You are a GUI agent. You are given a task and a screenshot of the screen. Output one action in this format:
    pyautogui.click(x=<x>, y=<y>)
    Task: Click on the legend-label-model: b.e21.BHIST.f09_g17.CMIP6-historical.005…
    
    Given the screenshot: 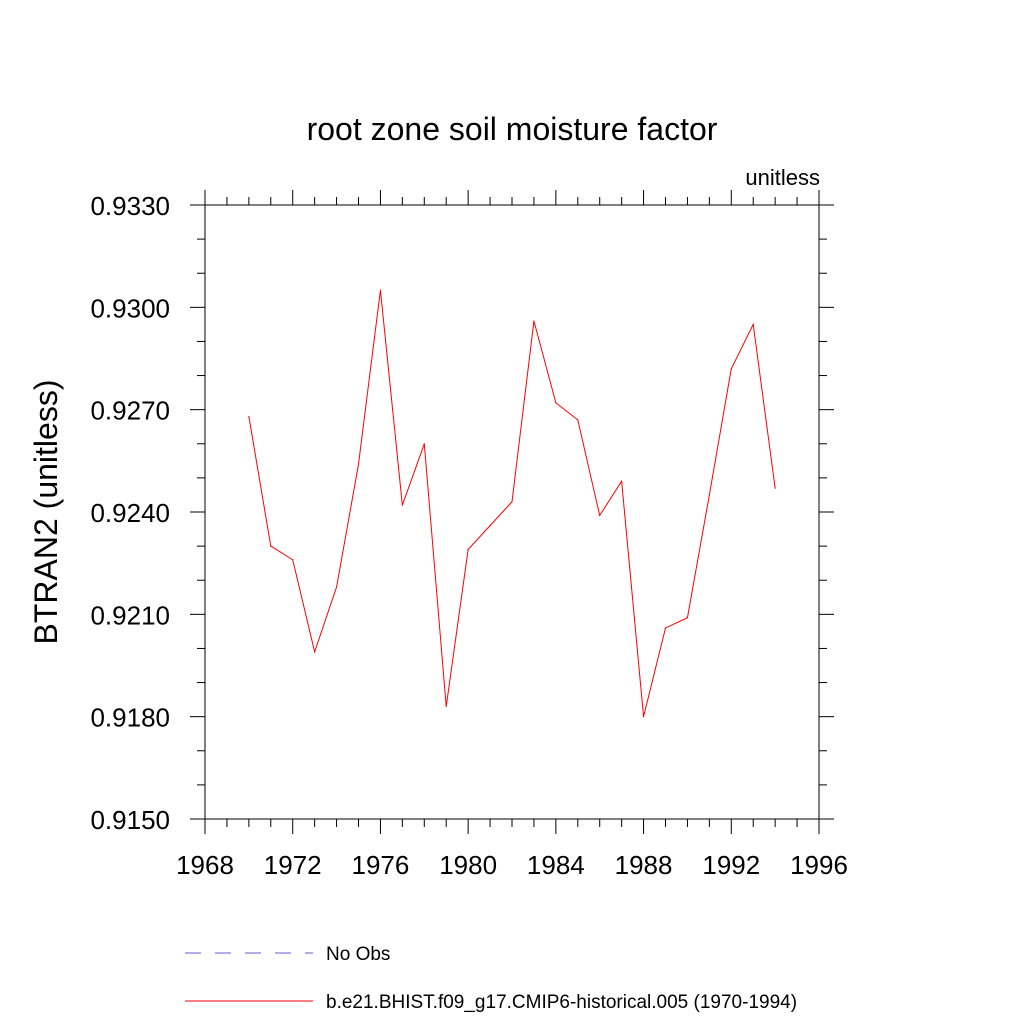 What is the action you would take?
    pyautogui.click(x=561, y=1002)
    